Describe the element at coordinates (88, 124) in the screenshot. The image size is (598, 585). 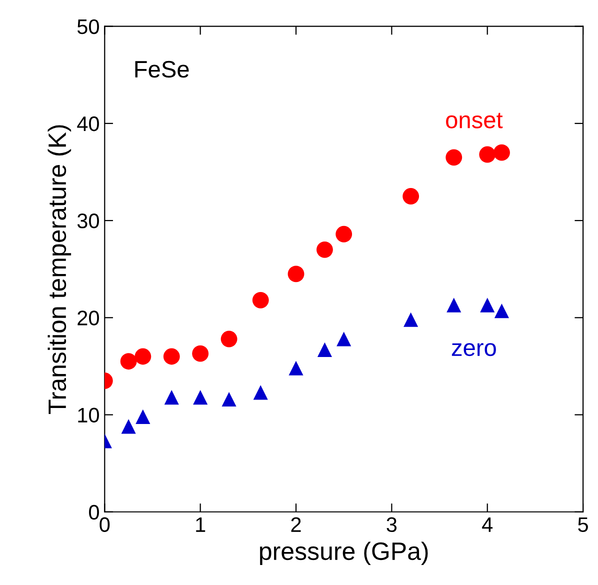
I see `y-tick-label: 40` at that location.